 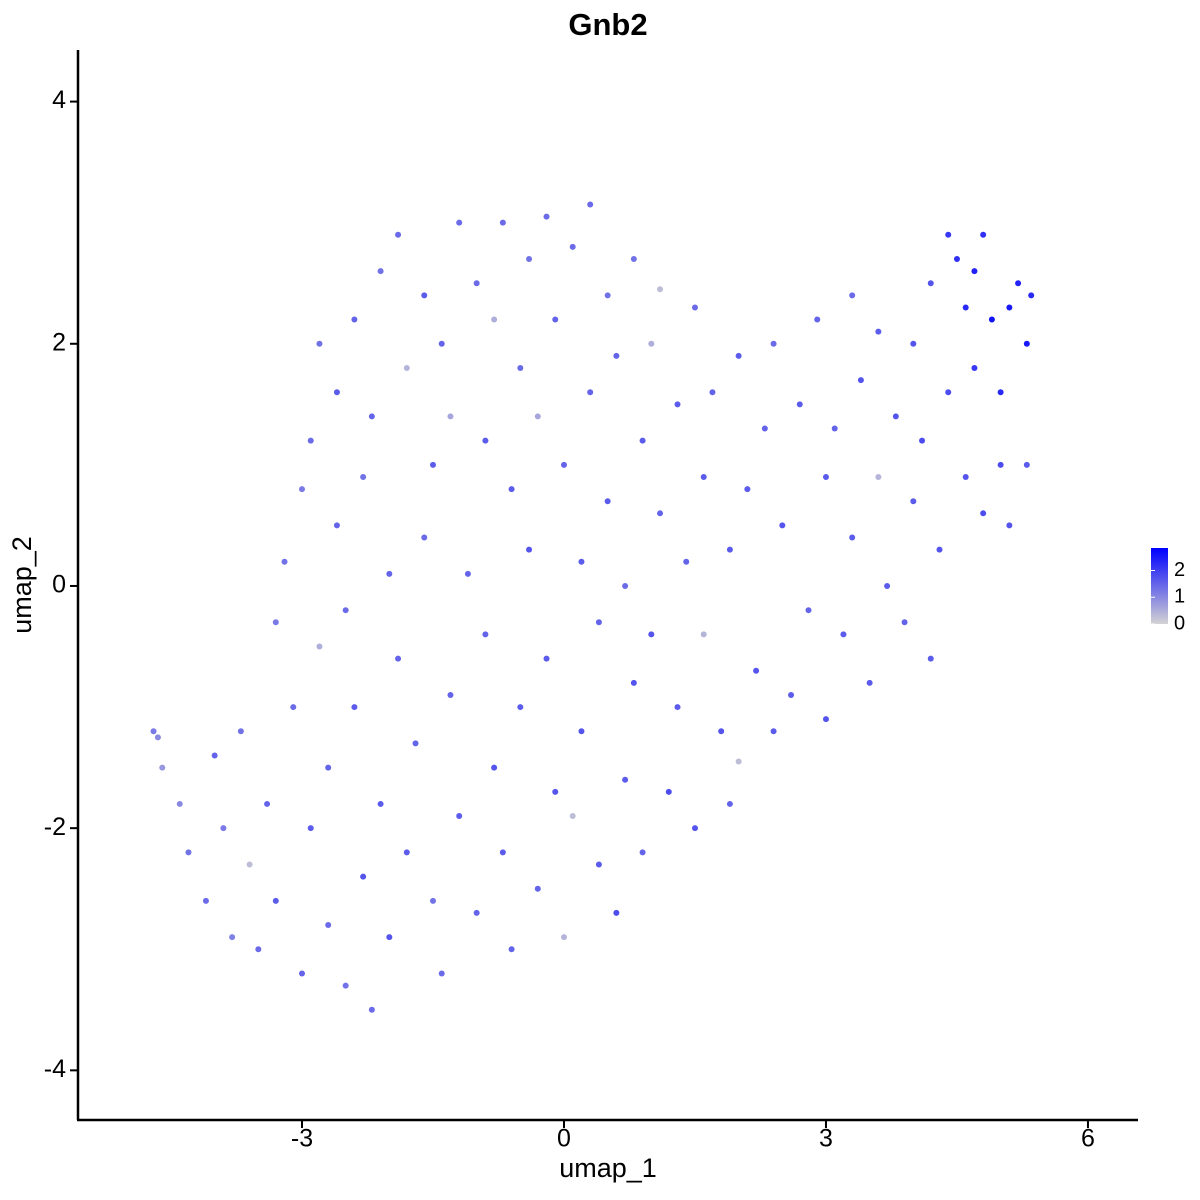 What do you see at coordinates (1159, 586) in the screenshot?
I see `color-bar` at bounding box center [1159, 586].